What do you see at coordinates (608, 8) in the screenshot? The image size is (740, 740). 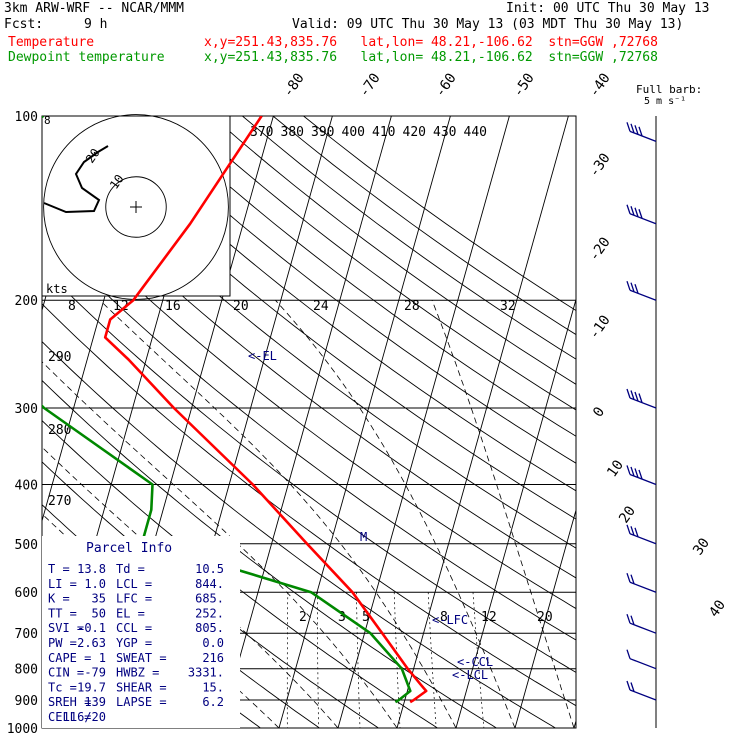 I see `init-time: Init: 00 UTC Thu 30 May 13` at bounding box center [608, 8].